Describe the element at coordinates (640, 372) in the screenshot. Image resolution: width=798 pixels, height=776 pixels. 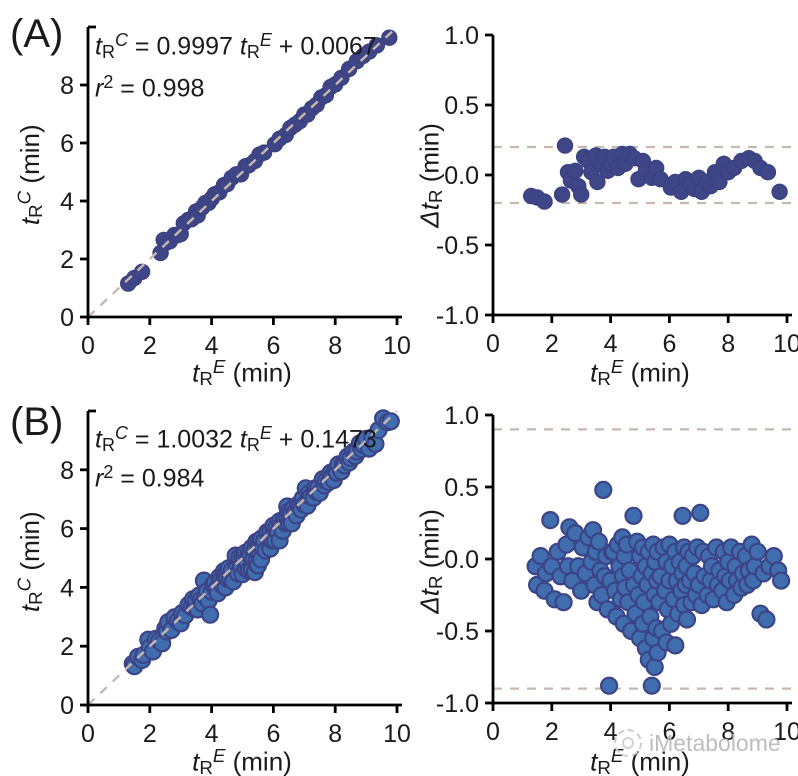
I see `x-axis-title-a-right: tRE (min)` at that location.